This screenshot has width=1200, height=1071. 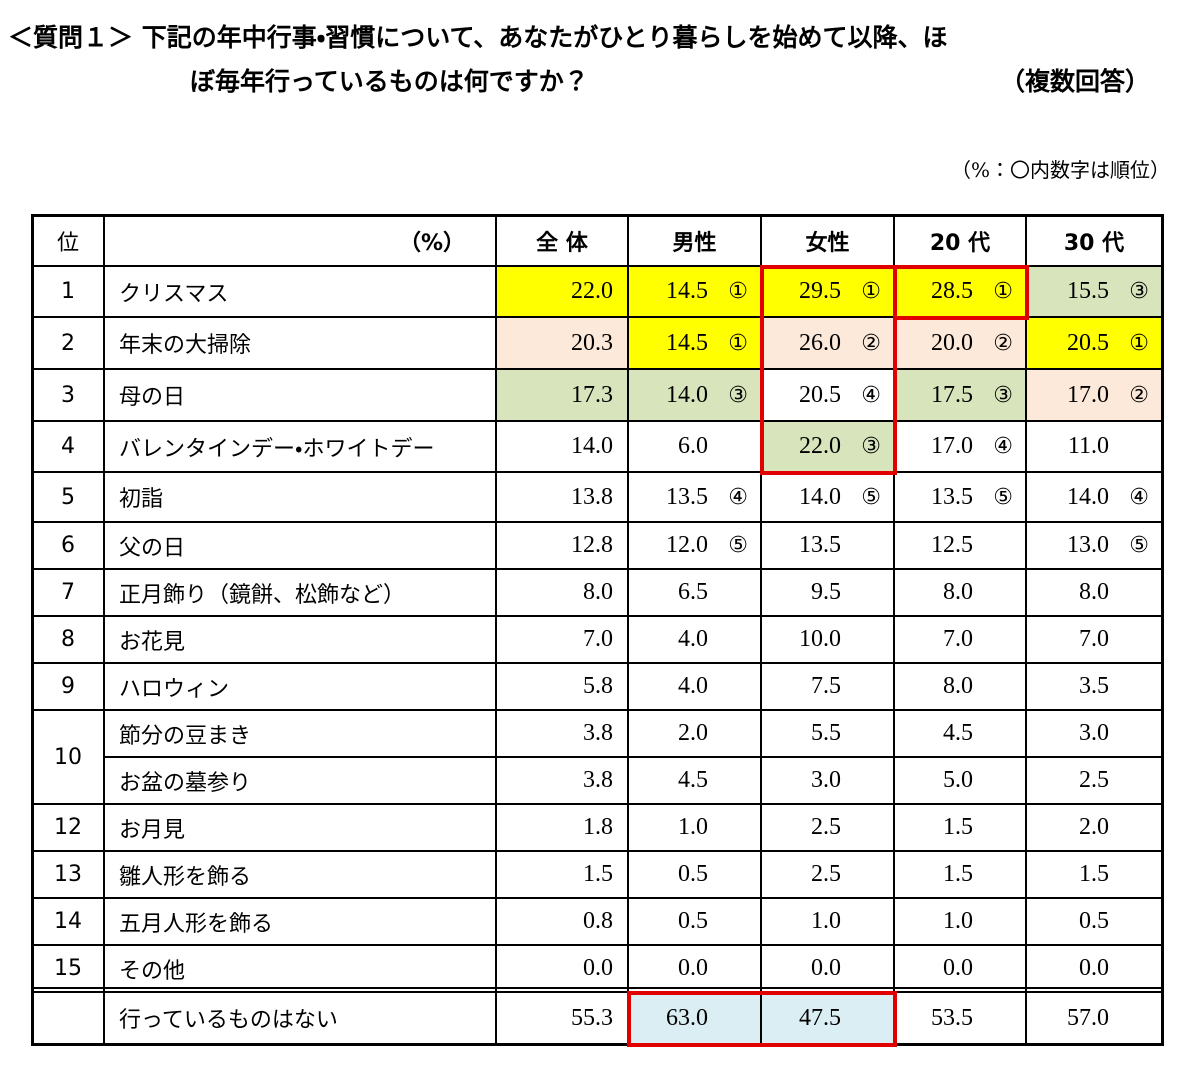 What do you see at coordinates (695, 447) in the screenshot?
I see `value-cell: 6.0` at bounding box center [695, 447].